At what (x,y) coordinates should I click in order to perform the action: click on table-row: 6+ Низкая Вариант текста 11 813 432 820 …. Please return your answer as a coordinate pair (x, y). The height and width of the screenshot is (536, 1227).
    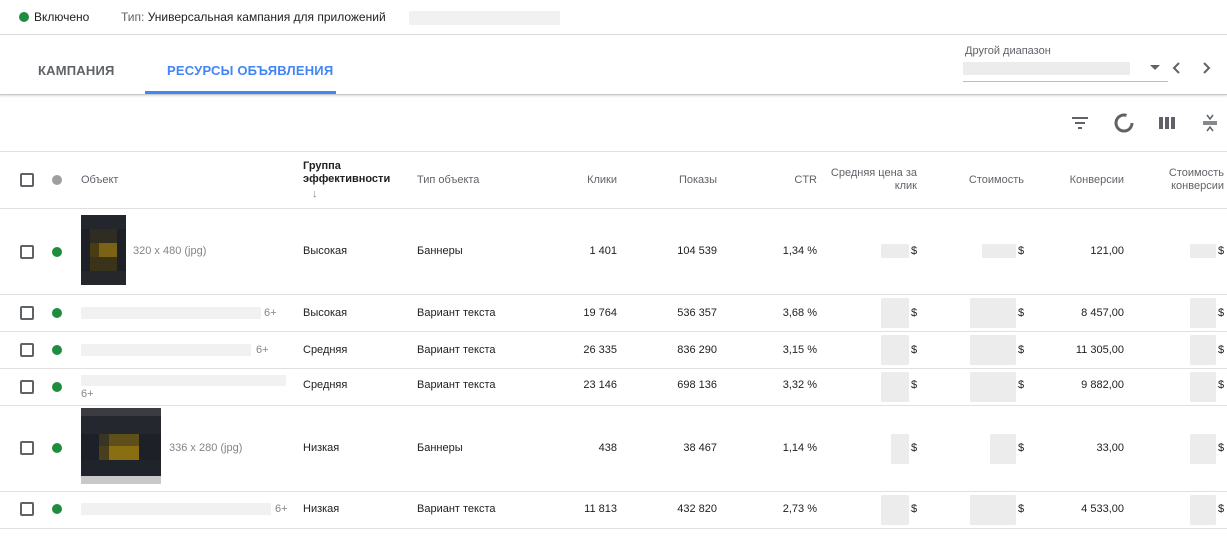
    Looking at the image, I should click on (613, 510).